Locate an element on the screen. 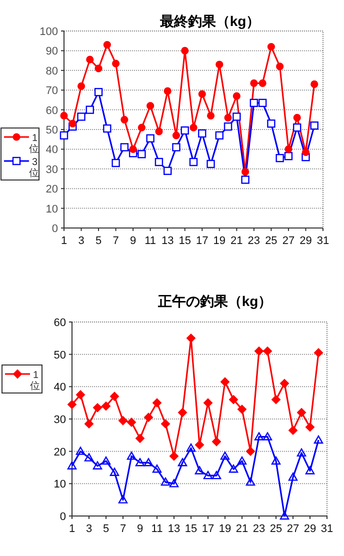 The image size is (344, 556). y-tick-label: 20 is located at coordinates (52, 190).